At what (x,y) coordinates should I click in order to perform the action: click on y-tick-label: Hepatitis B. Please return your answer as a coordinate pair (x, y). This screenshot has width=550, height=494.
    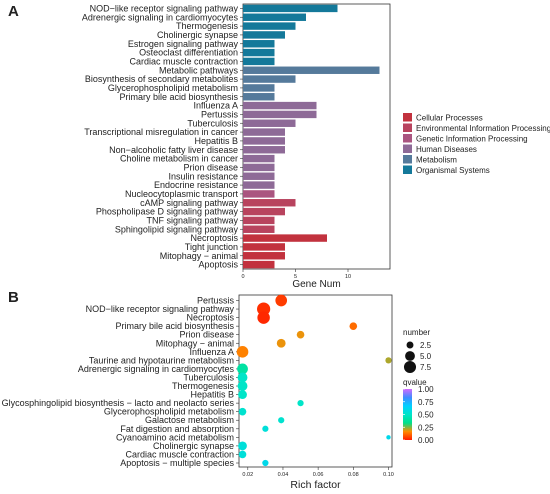
    Looking at the image, I should click on (216, 141).